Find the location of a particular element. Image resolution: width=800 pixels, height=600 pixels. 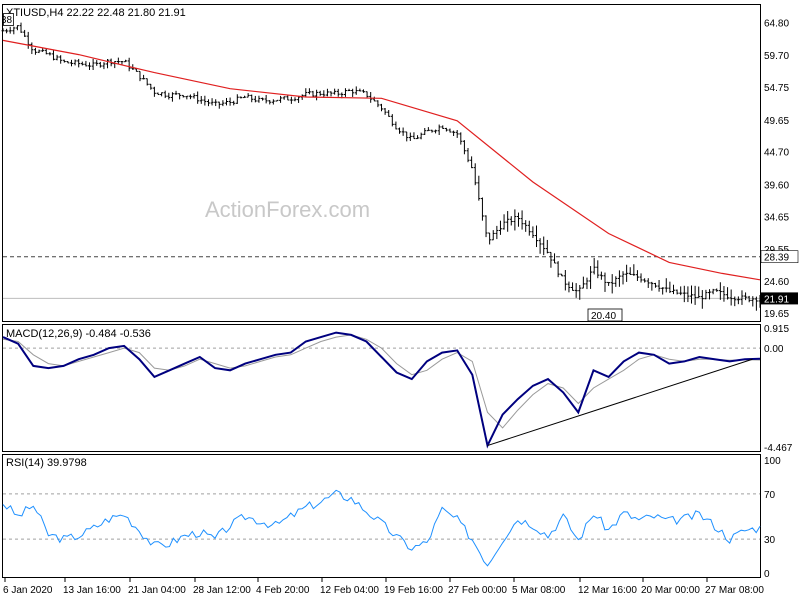

high-price-marker: 65.38 is located at coordinates (8, 19).